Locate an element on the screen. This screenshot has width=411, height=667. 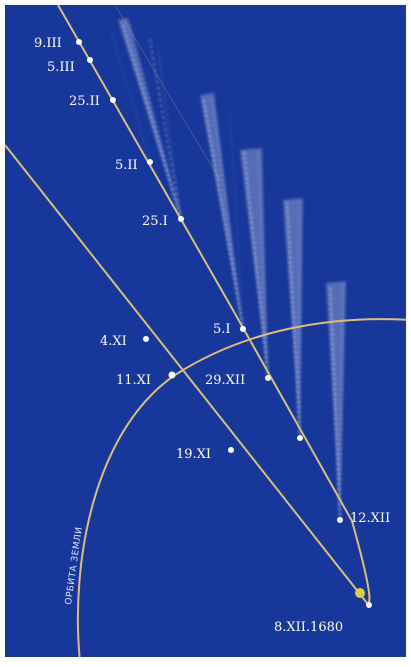
position-label-25-i: 25.I is located at coordinates (155, 221).